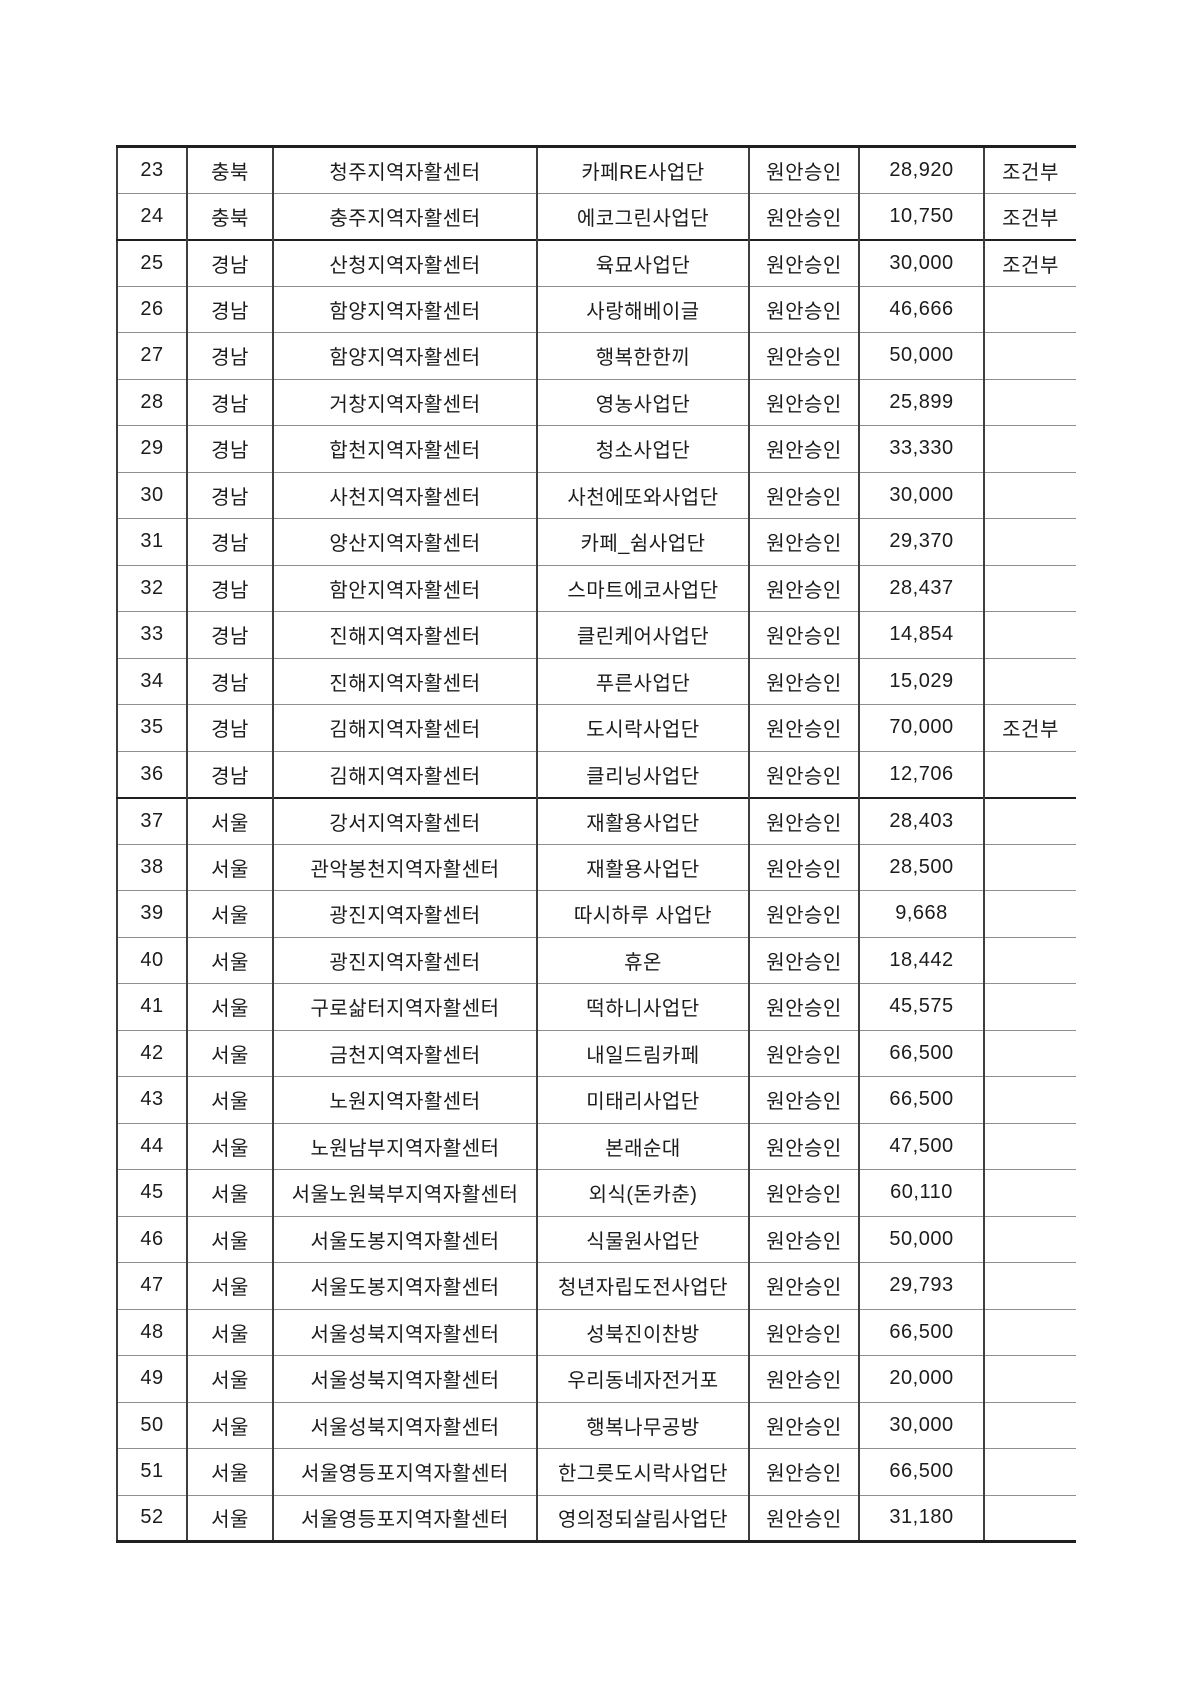  I want to click on cell-amount: 28,920, so click(922, 169).